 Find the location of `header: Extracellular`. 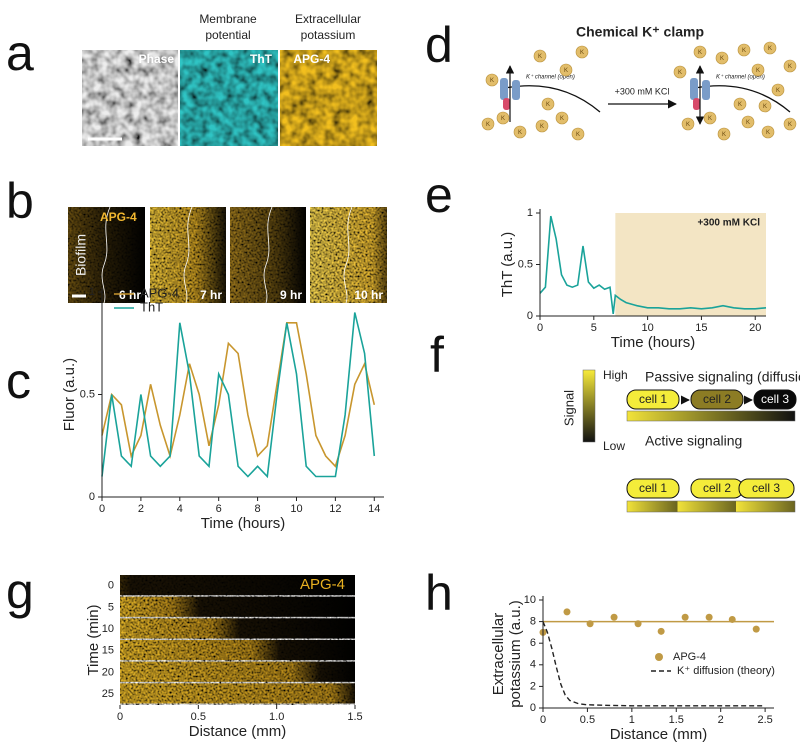

header: Extracellular is located at coordinates (328, 19).